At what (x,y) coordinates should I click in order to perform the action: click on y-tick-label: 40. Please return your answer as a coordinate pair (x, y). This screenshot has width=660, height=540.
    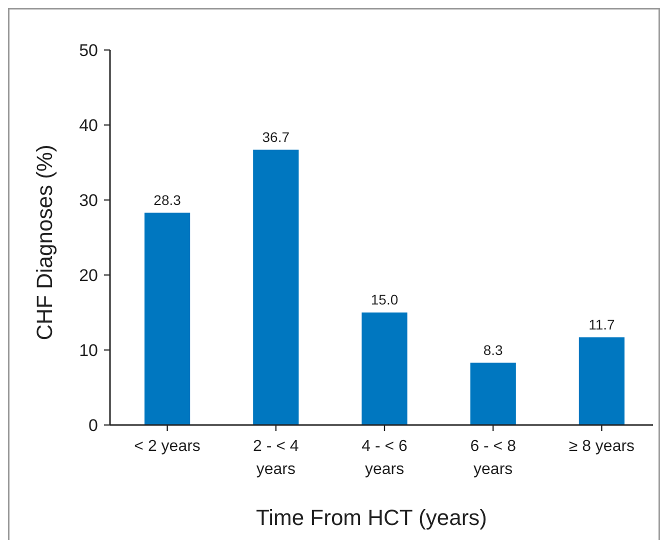
    Looking at the image, I should click on (88, 125).